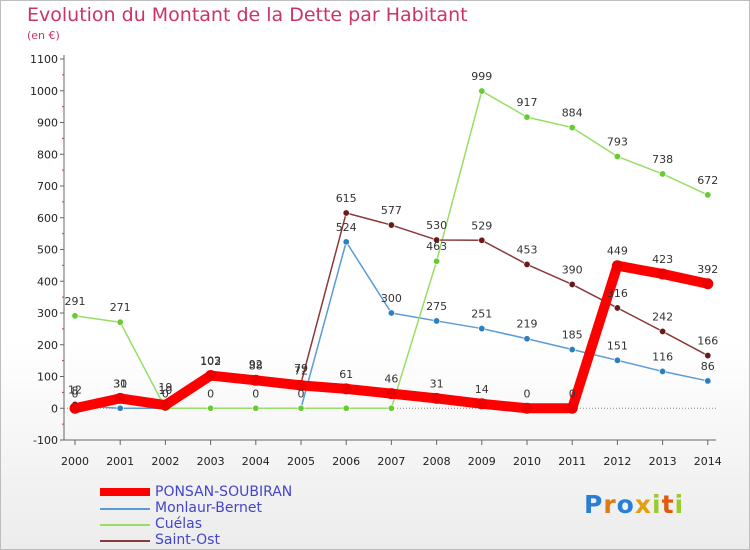 The width and height of the screenshot is (750, 550). What do you see at coordinates (301, 461) in the screenshot?
I see `x-tick-label: 2005` at bounding box center [301, 461].